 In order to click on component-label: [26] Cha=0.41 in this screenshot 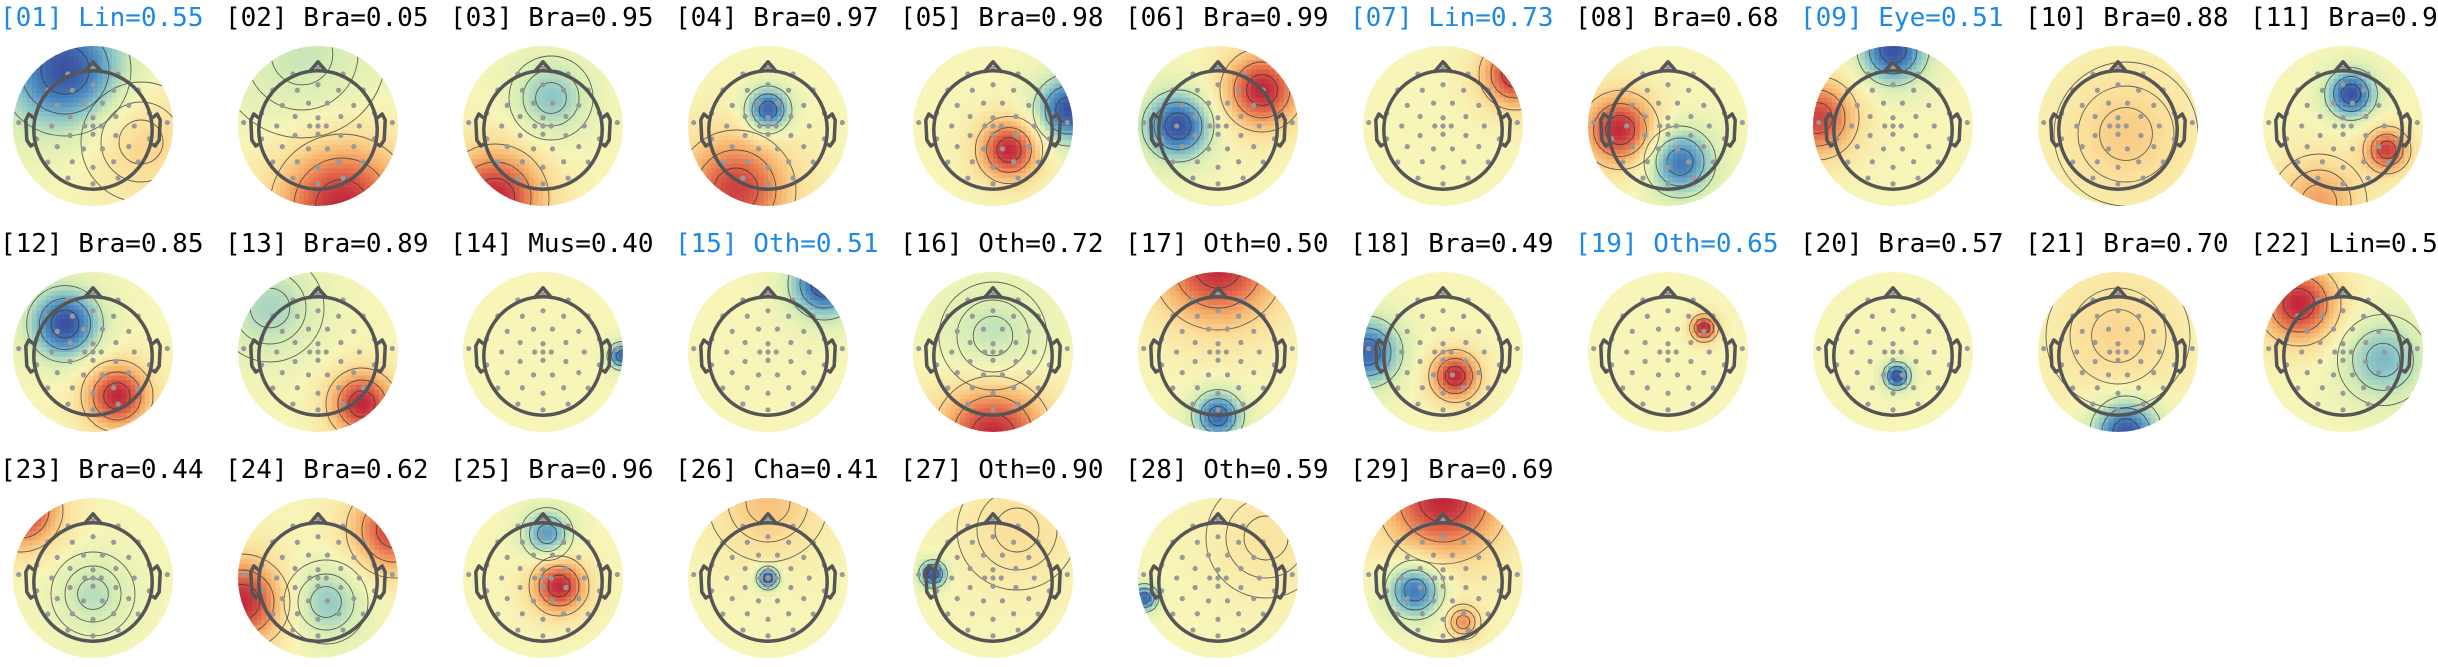, I will do `click(777, 470)`.